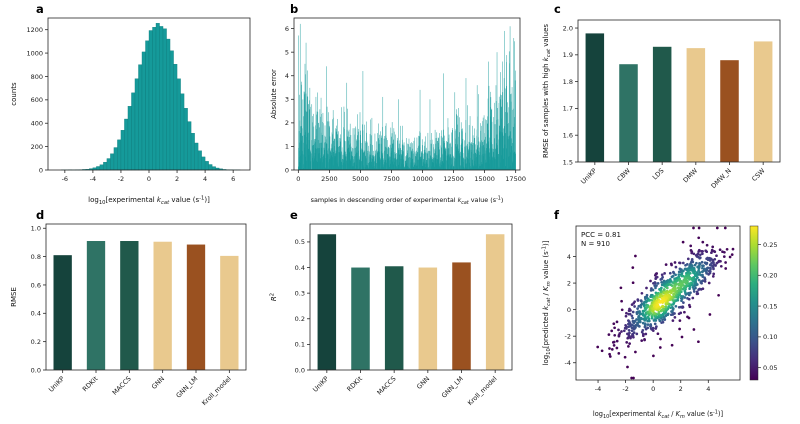 The width and height of the screenshot is (800, 424). Describe the element at coordinates (329, 179) in the screenshot. I see `svg-text: 2500` at that location.